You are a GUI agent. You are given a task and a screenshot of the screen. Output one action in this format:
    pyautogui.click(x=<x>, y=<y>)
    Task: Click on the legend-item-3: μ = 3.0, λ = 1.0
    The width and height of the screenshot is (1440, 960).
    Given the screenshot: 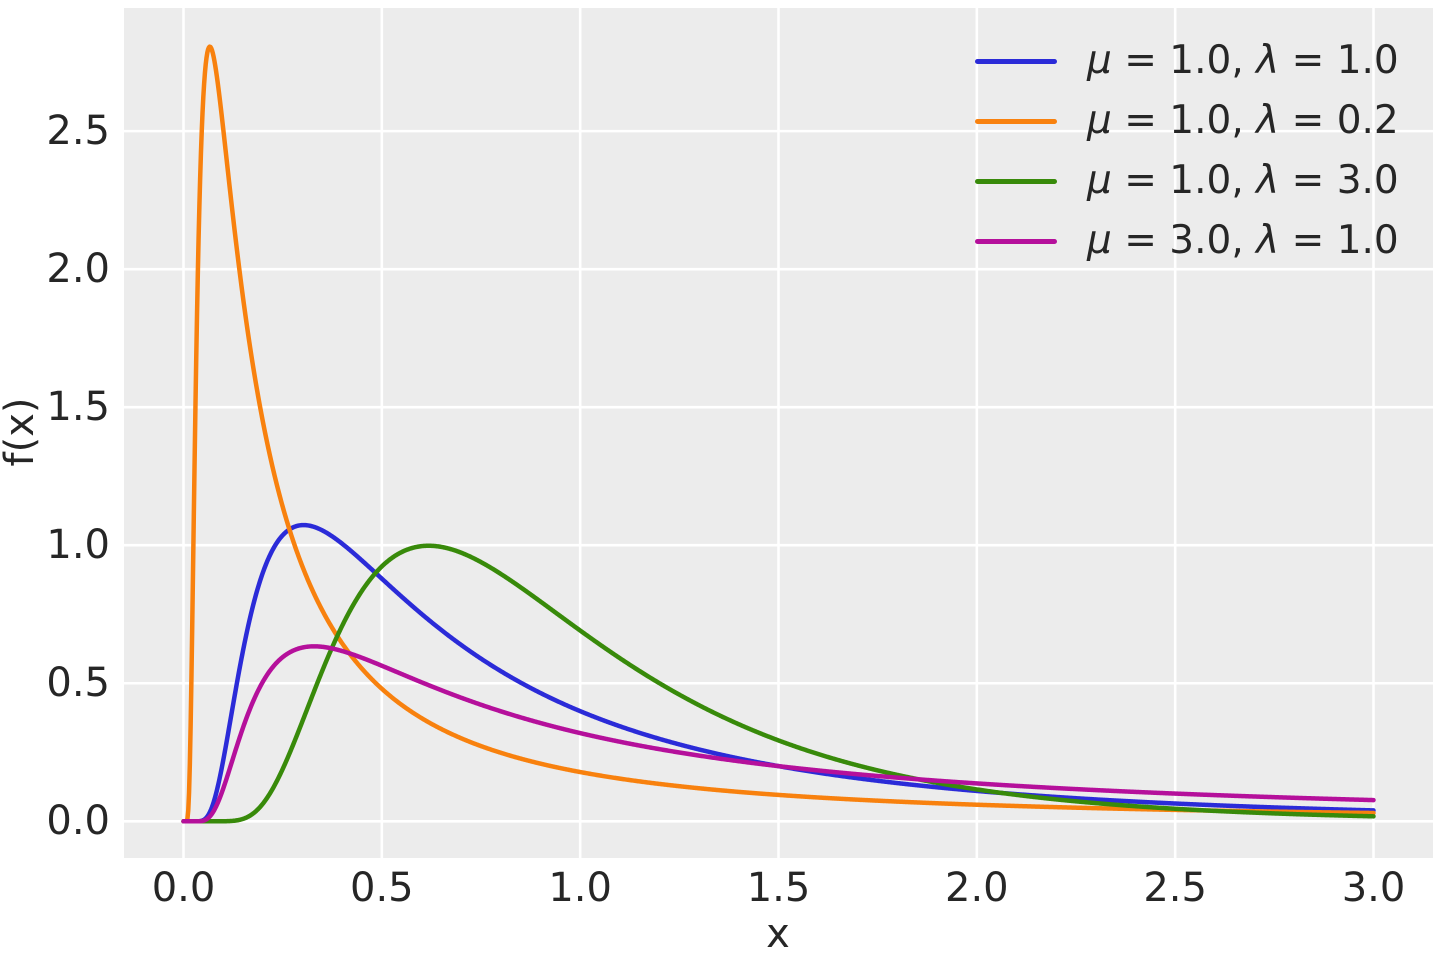 What is the action you would take?
    pyautogui.click(x=1187, y=241)
    